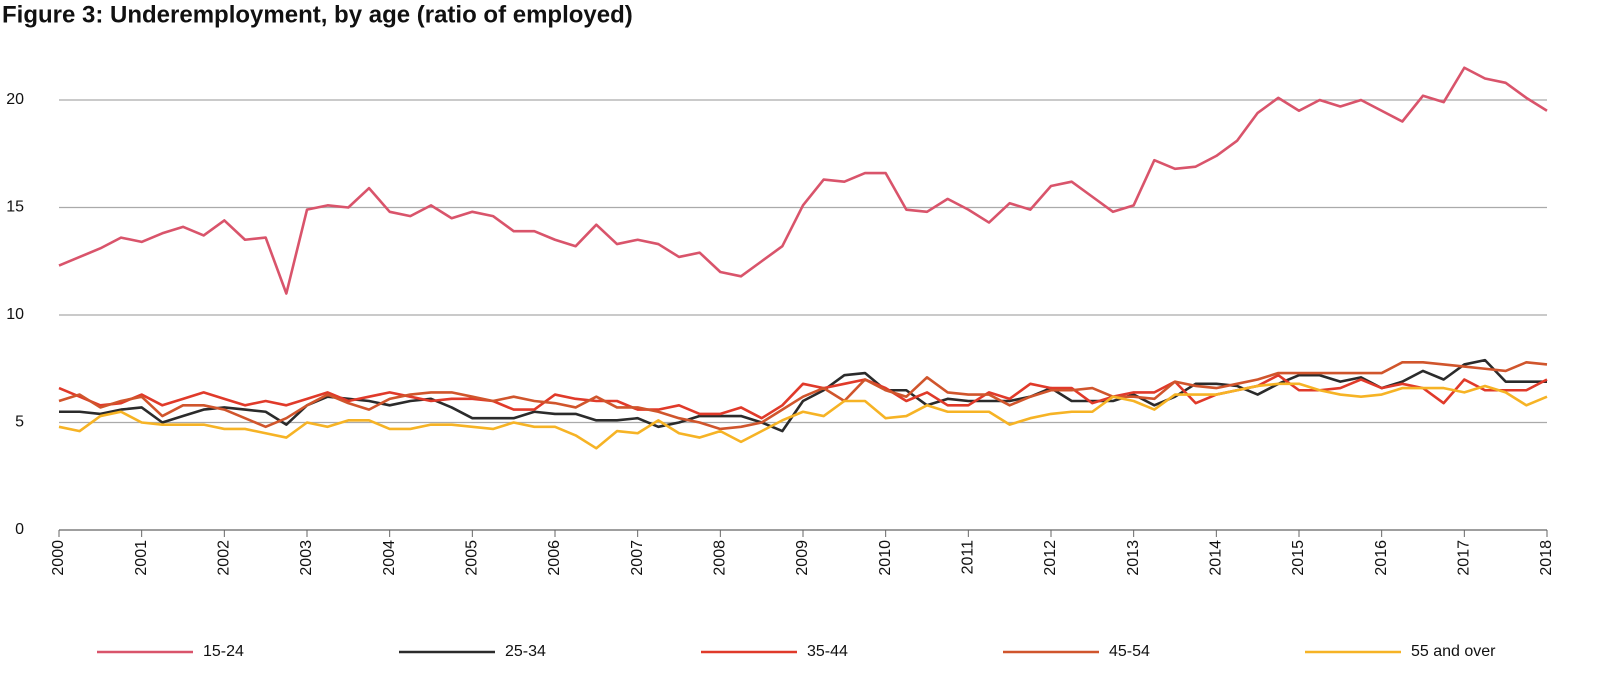  Describe the element at coordinates (306, 558) in the screenshot. I see `x-tick-label: 2003` at that location.